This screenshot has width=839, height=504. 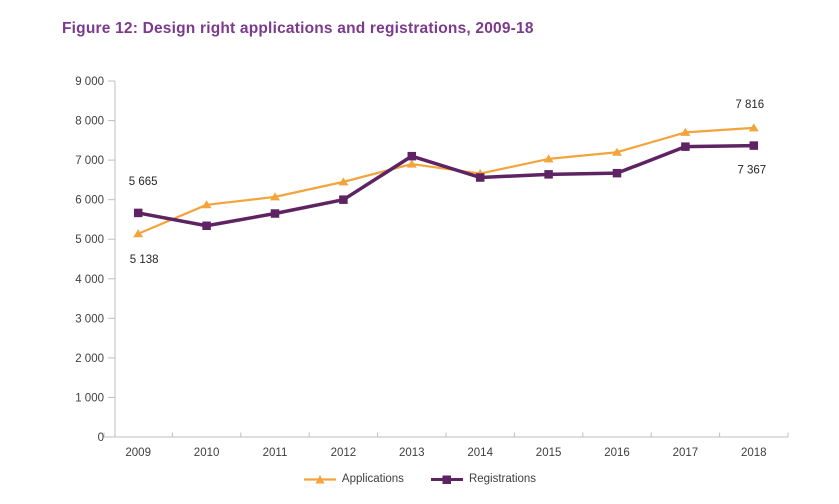 What do you see at coordinates (275, 453) in the screenshot?
I see `x-axis-label: 2011` at bounding box center [275, 453].